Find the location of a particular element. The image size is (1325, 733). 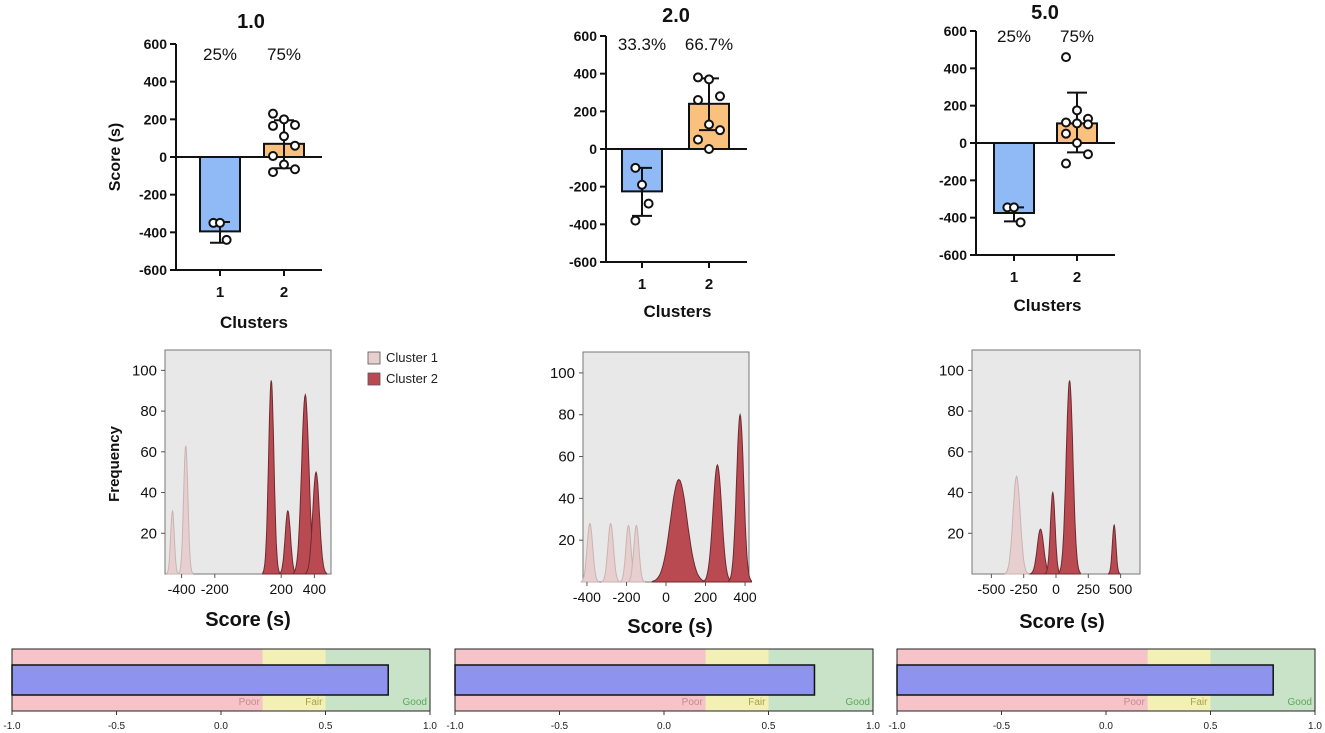

x-tick-label: -0.5 is located at coordinates (117, 726).